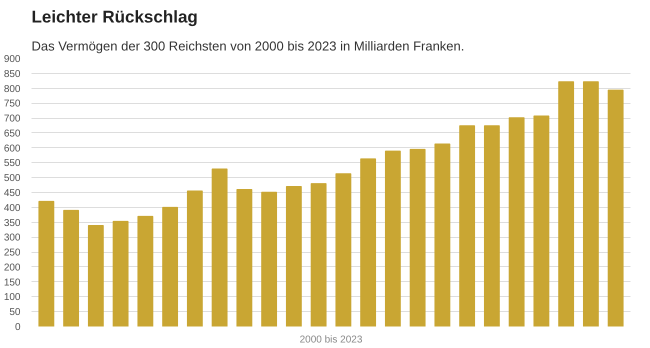 The image size is (650, 348). What do you see at coordinates (12, 148) in the screenshot?
I see `y-tick-label: 600` at bounding box center [12, 148].